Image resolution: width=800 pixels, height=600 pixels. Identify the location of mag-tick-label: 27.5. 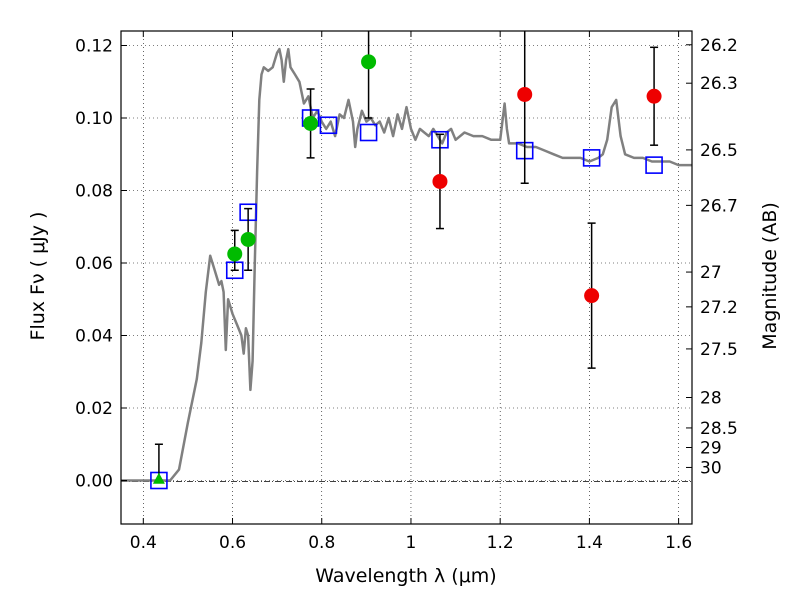
(719, 350).